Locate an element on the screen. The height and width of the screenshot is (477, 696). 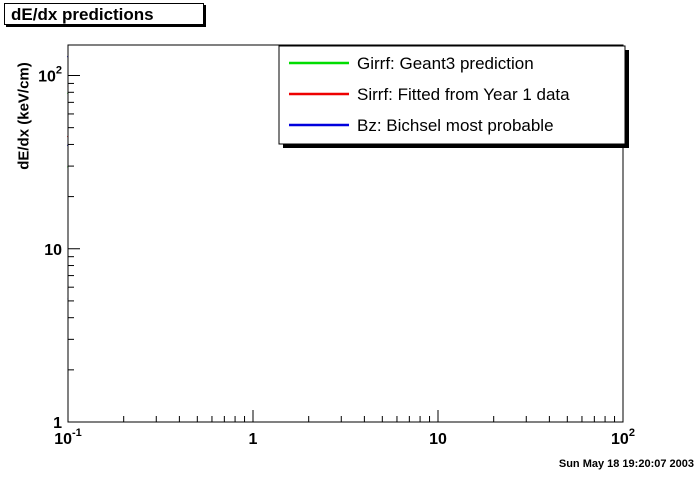
y-axis-label: dE/dx (keV/cm) is located at coordinates (24, 116).